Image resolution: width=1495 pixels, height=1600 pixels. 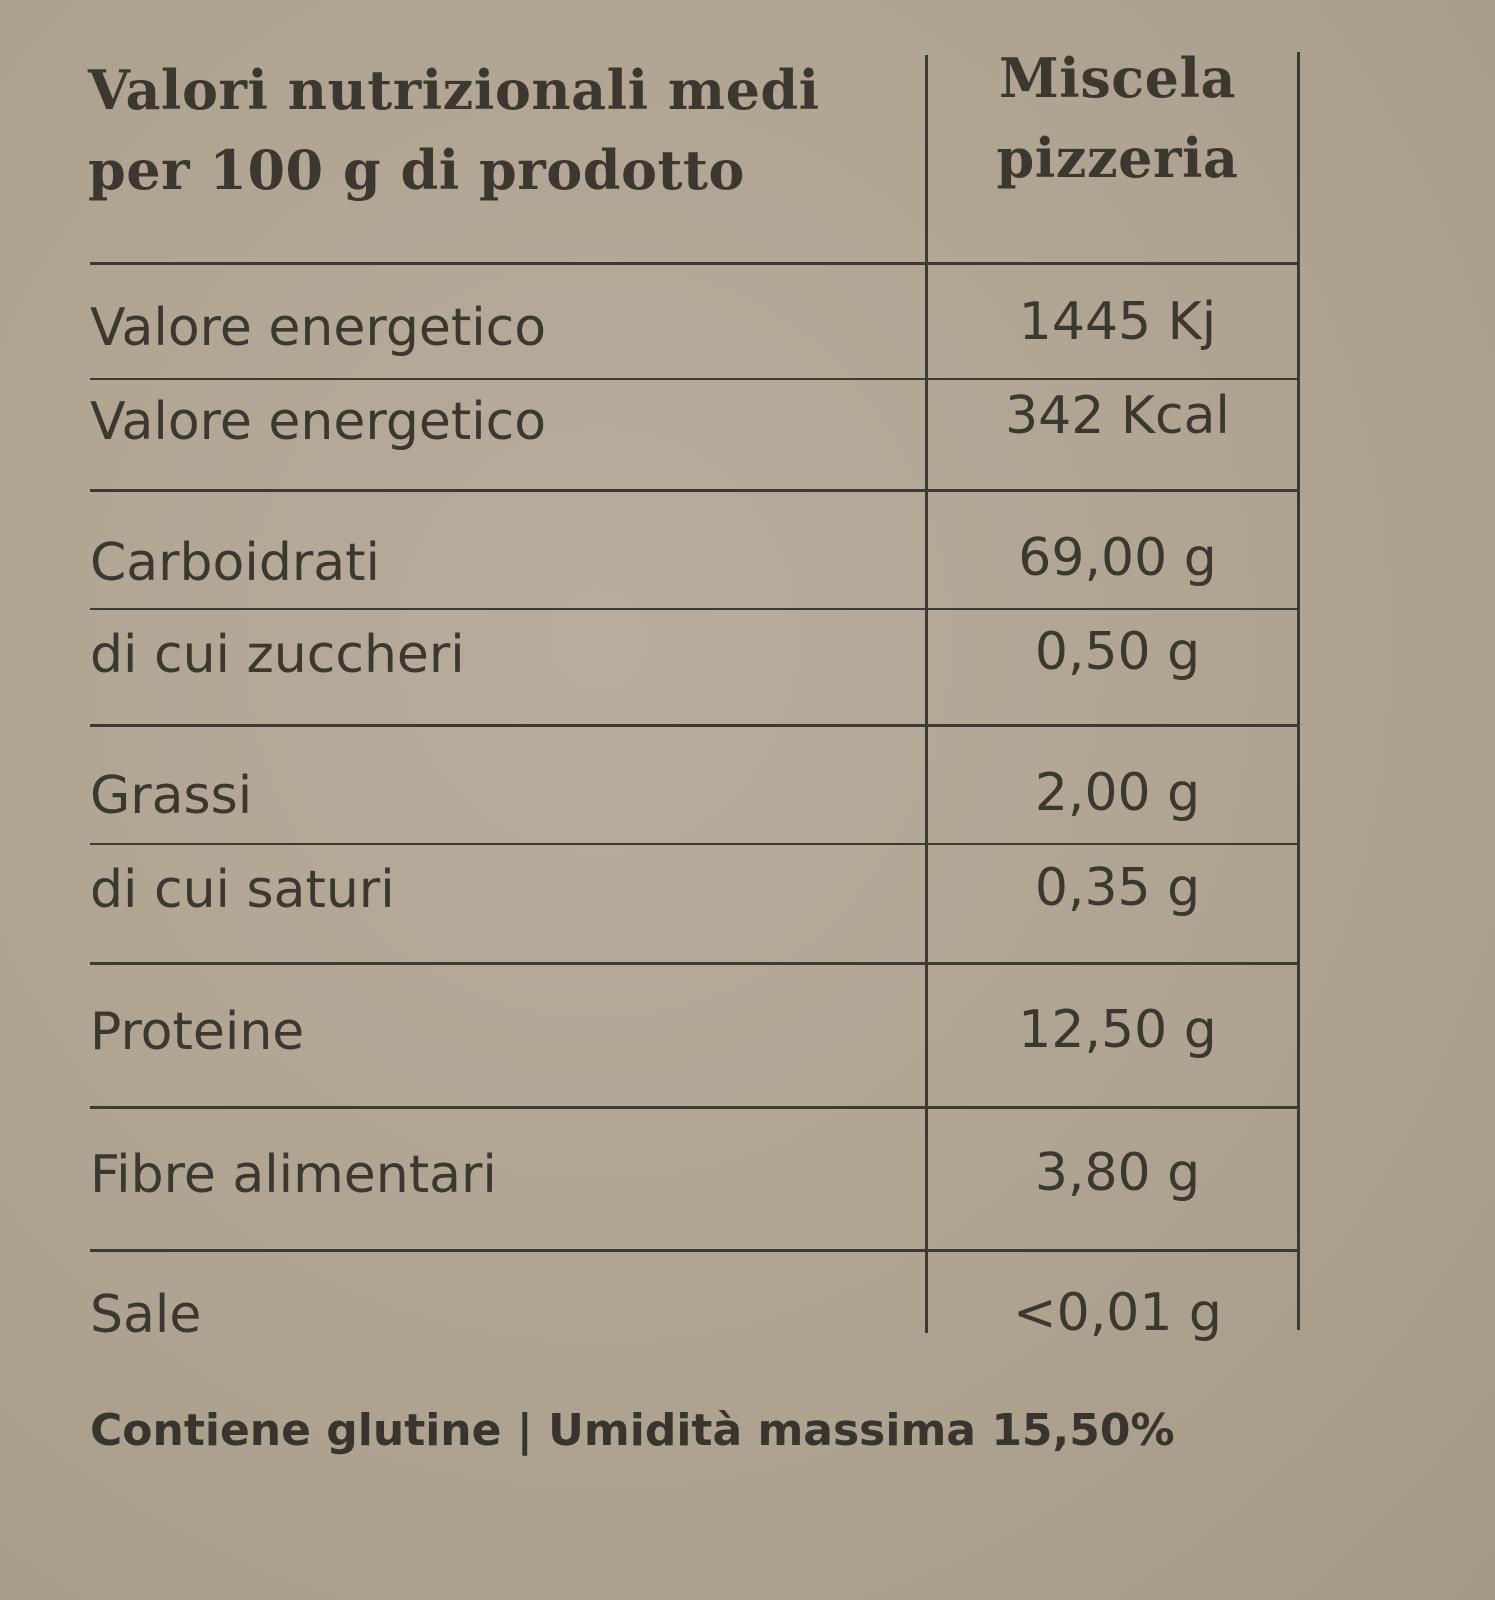 I want to click on row-label: di cui saturi, so click(x=242, y=890).